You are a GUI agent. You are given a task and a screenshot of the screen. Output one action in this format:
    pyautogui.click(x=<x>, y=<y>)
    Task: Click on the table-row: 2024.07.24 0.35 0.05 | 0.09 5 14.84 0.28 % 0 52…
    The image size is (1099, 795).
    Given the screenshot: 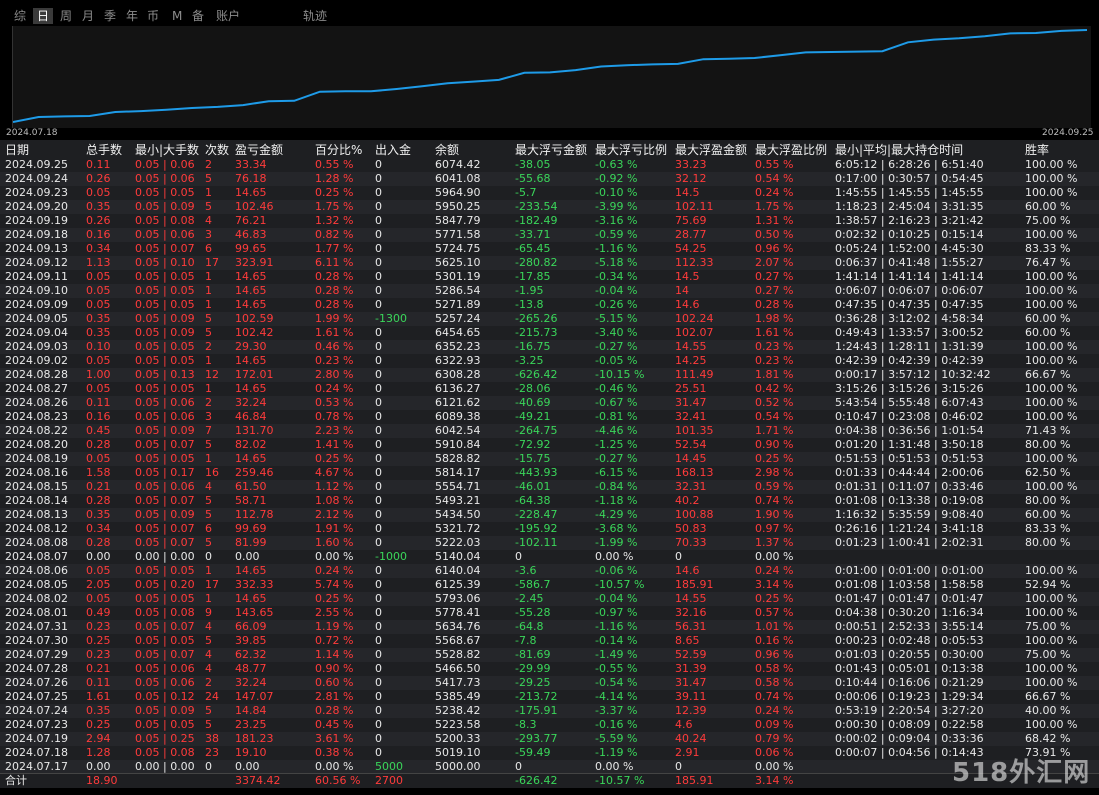 What is the action you would take?
    pyautogui.click(x=549, y=711)
    